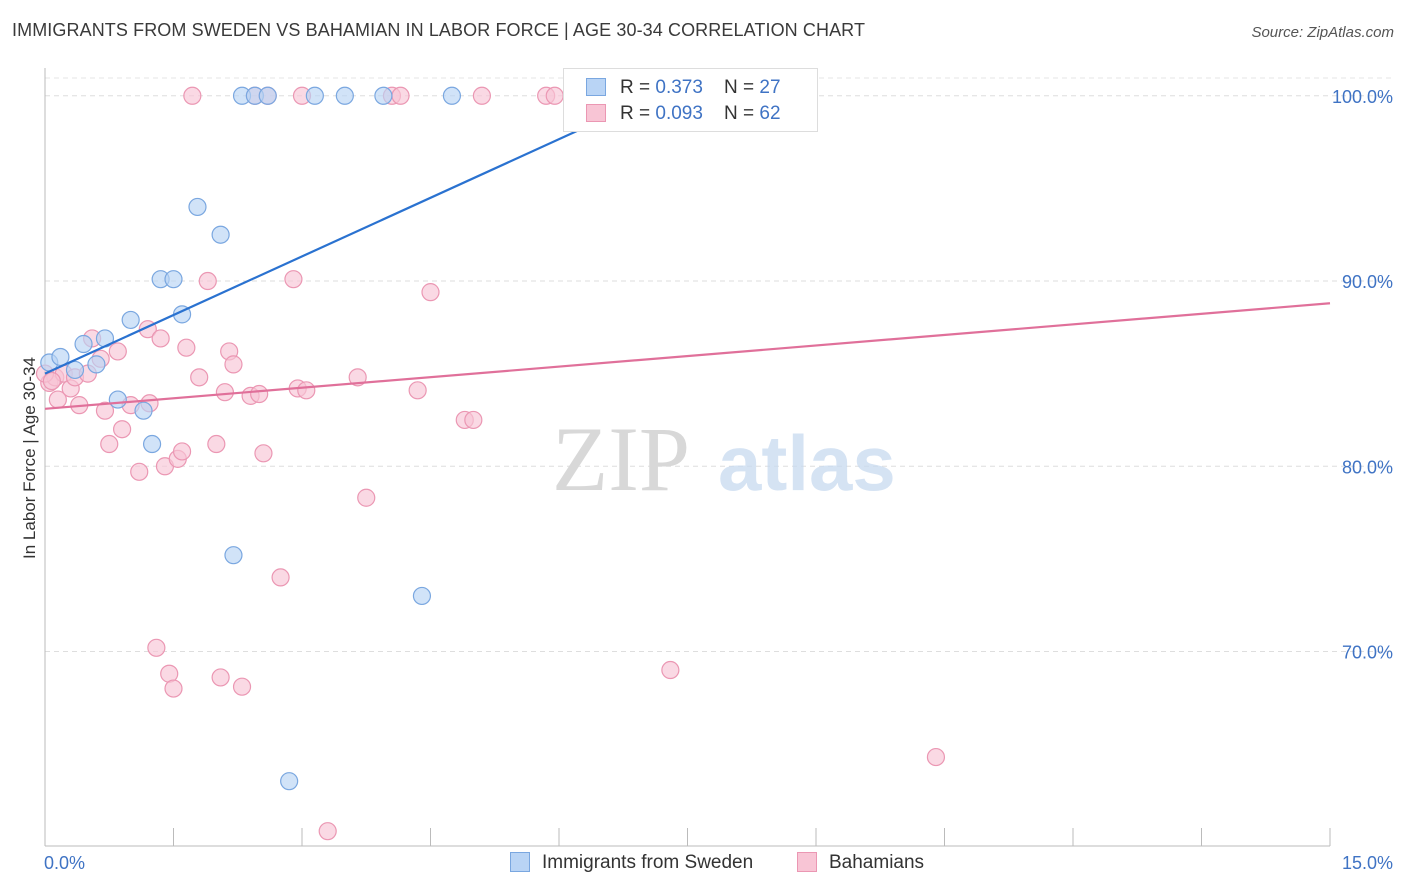 The height and width of the screenshot is (892, 1406). Describe the element at coordinates (596, 113) in the screenshot. I see `bahamians-swatch` at that location.